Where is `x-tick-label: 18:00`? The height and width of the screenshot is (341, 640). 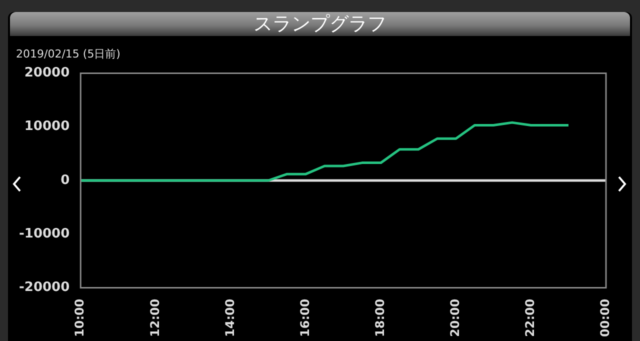
x-tick-label: 18:00 is located at coordinates (379, 318).